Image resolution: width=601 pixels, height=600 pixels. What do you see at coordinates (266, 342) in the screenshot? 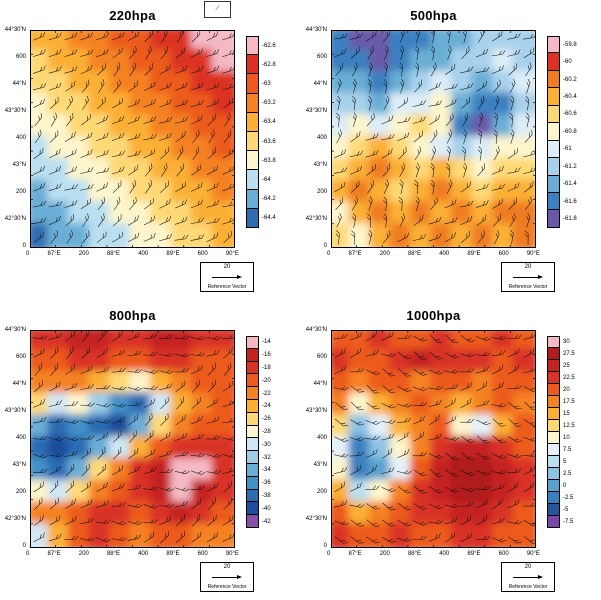
I see `colorbar-label: -14` at bounding box center [266, 342].